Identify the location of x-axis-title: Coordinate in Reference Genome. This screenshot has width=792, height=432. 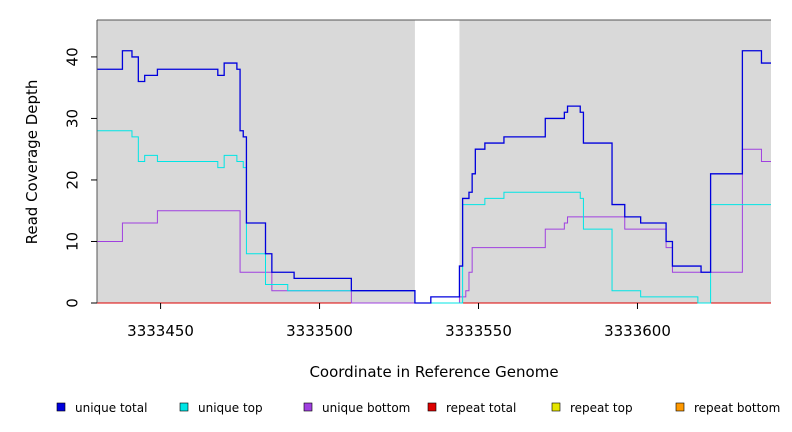
(433, 372).